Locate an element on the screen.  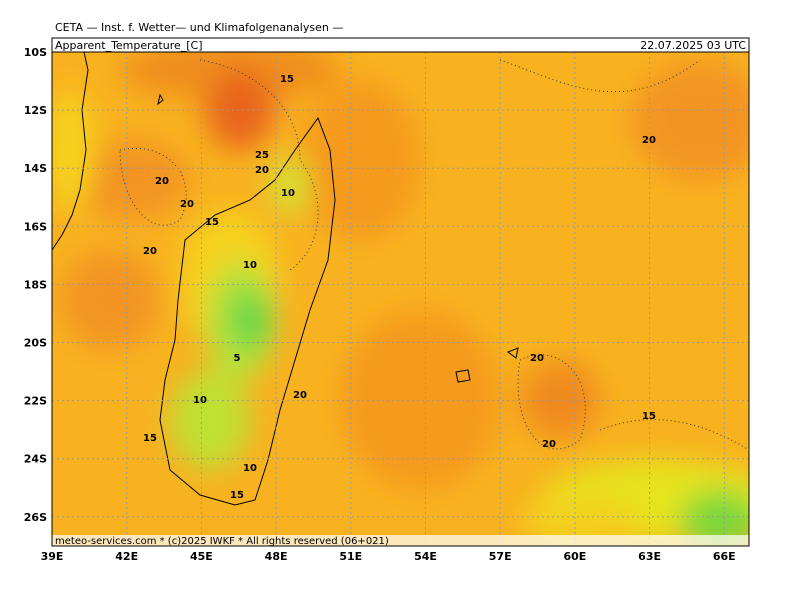
lon-label: 57E is located at coordinates (500, 556).